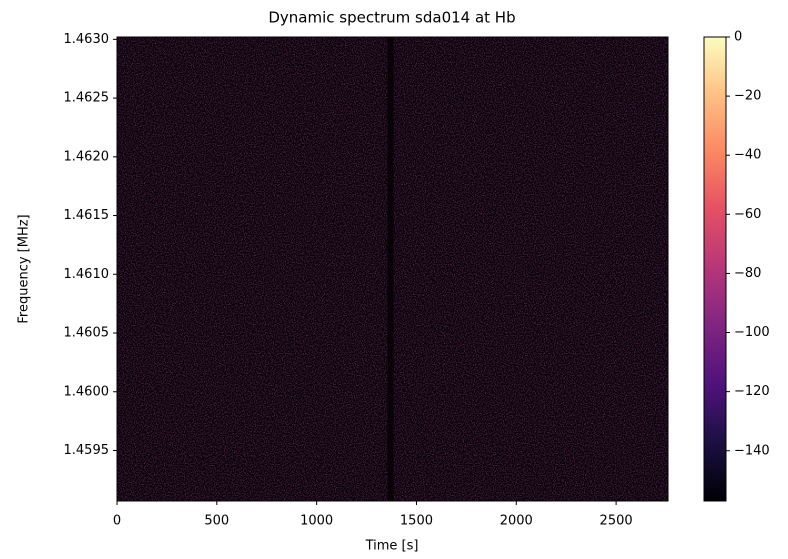 Image resolution: width=788 pixels, height=559 pixels. Describe the element at coordinates (391, 18) in the screenshot. I see `chart-title: Dynamic spectrum sda014 at Hb` at that location.